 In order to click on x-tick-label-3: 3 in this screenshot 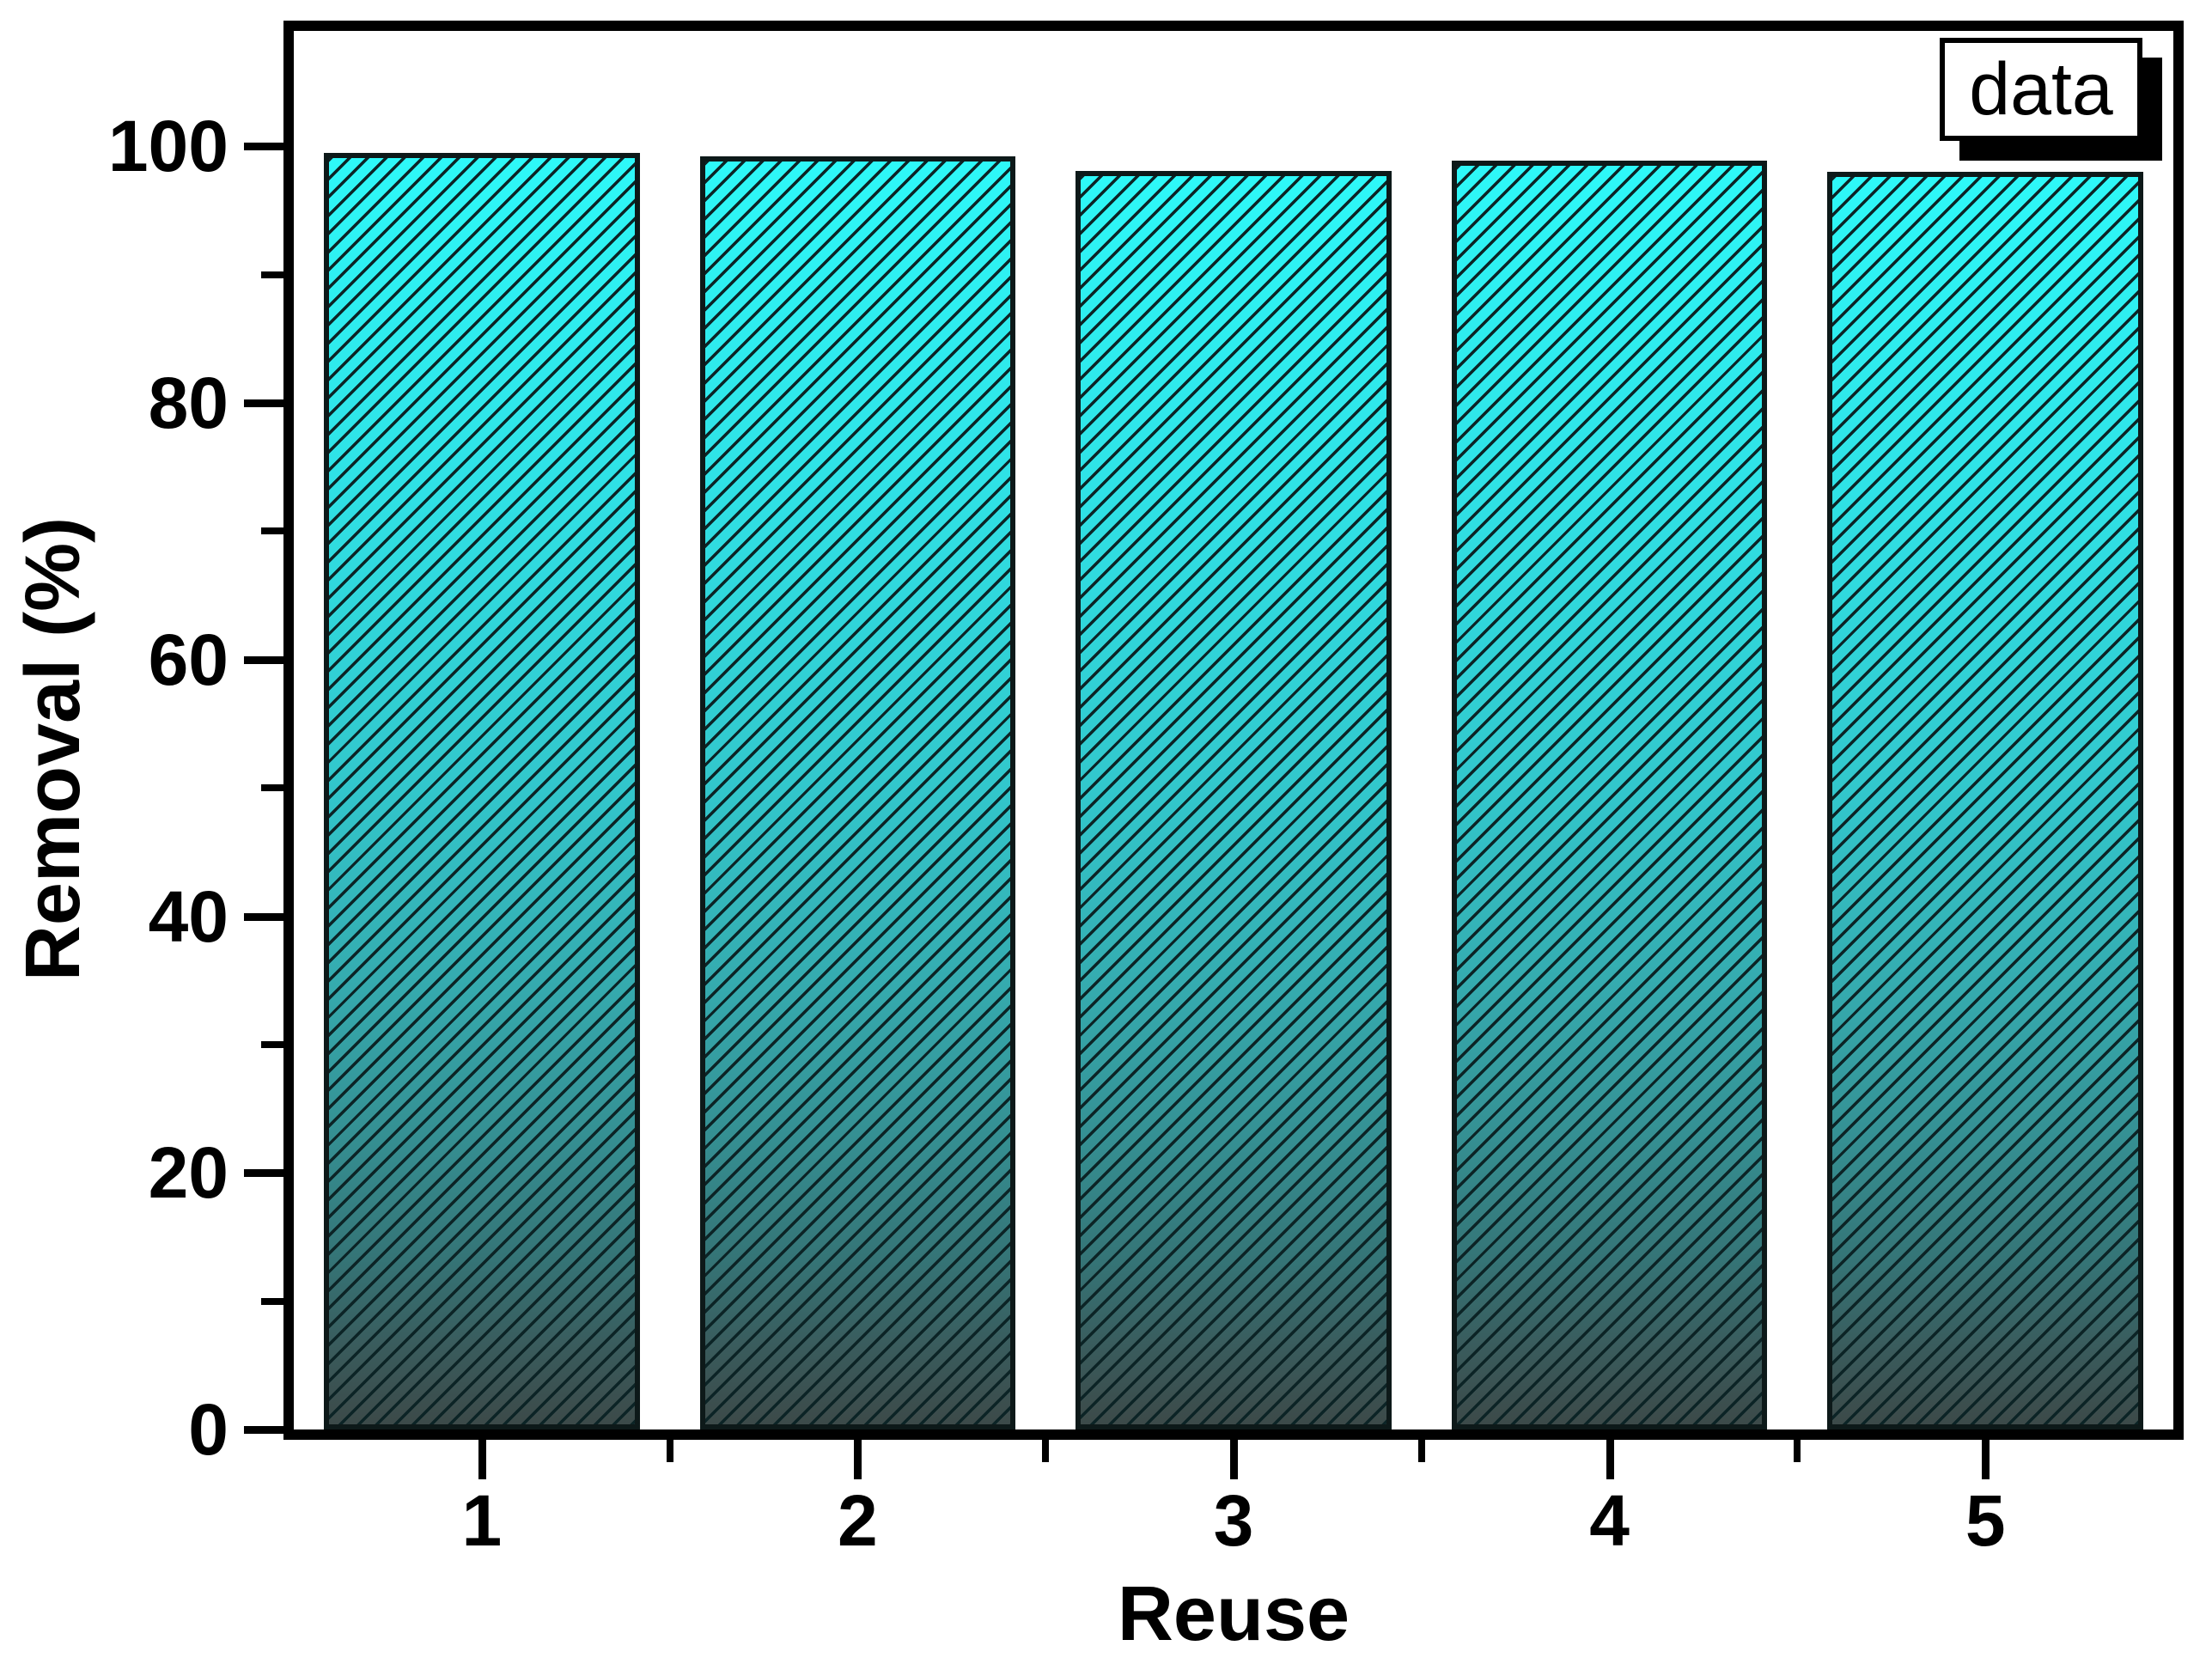, I will do `click(1233, 1520)`.